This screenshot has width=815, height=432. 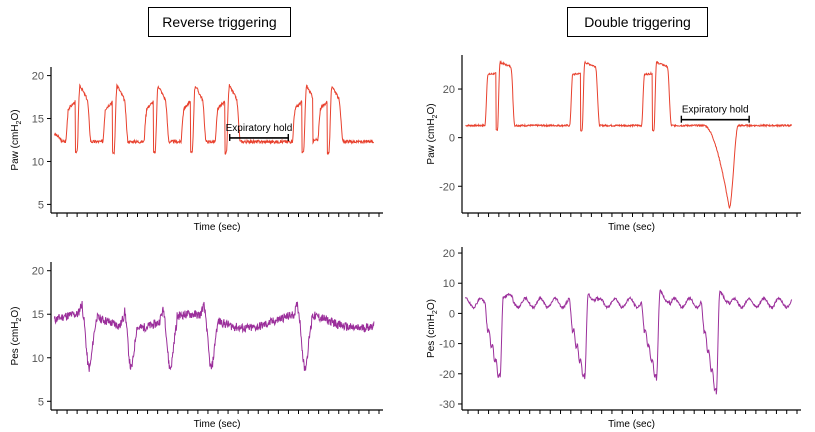 I want to click on y-tick-label: -10, so click(x=447, y=345).